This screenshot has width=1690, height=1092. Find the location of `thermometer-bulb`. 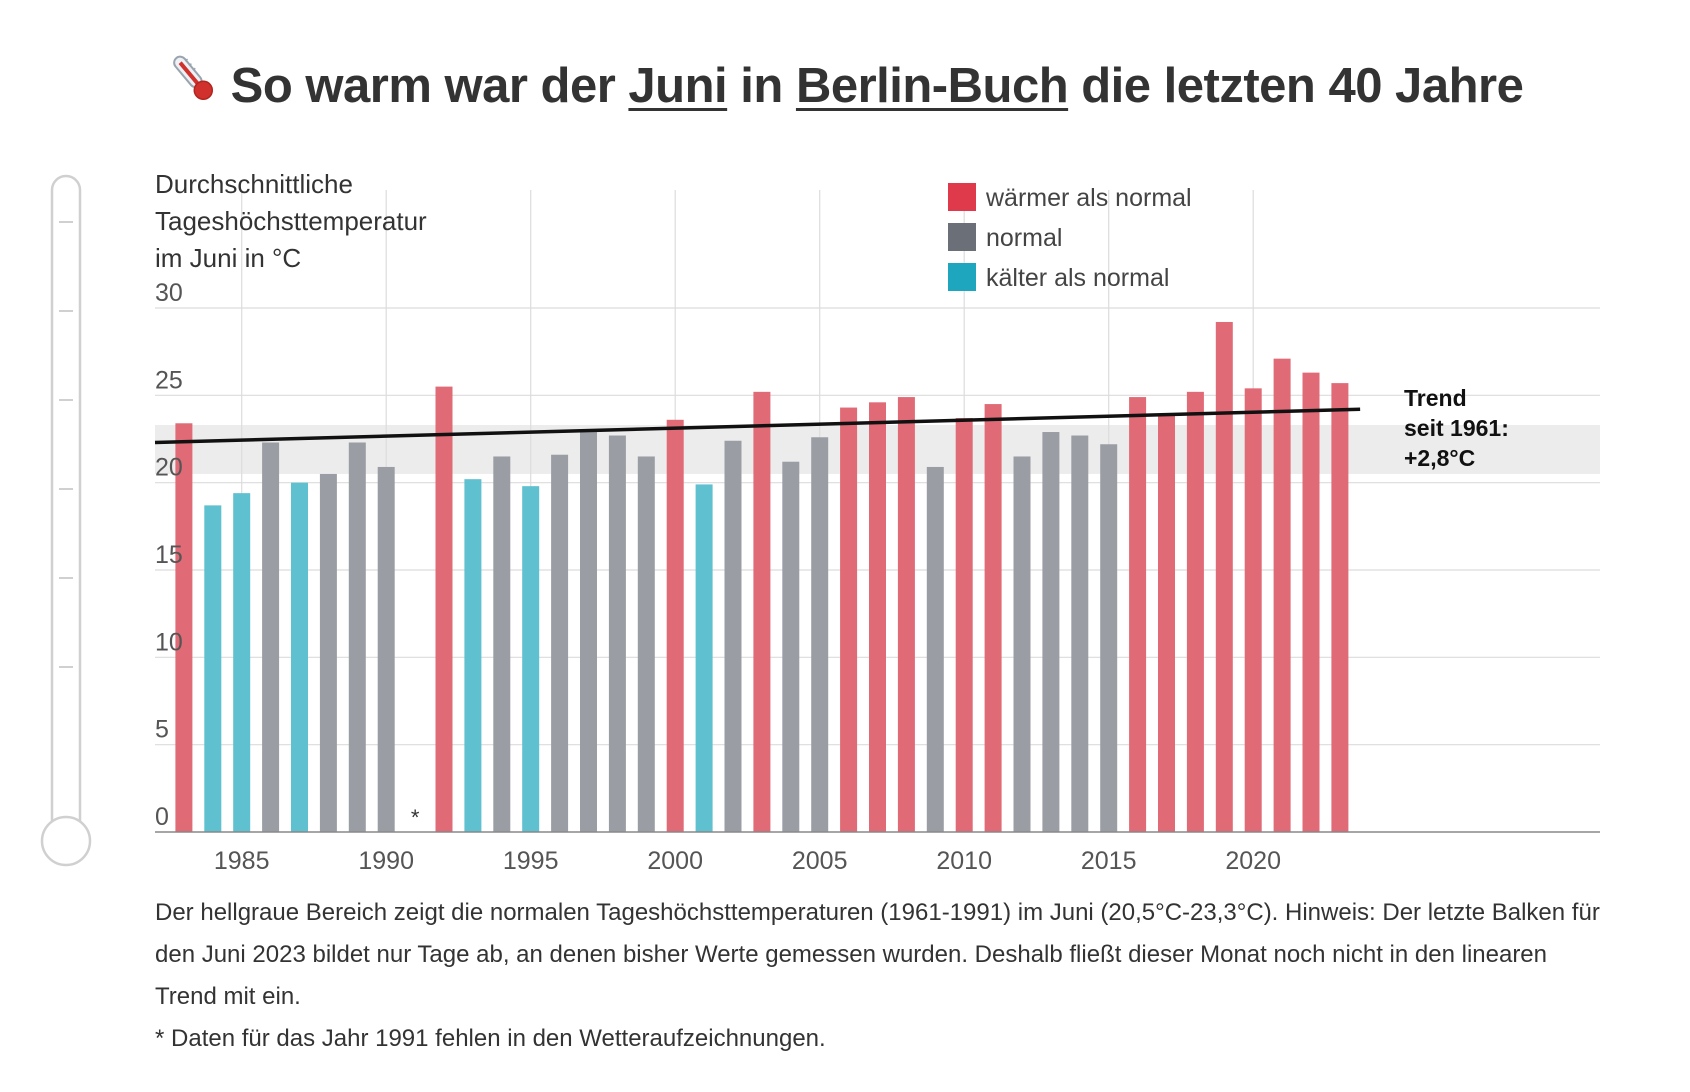

thermometer-bulb is located at coordinates (66, 841).